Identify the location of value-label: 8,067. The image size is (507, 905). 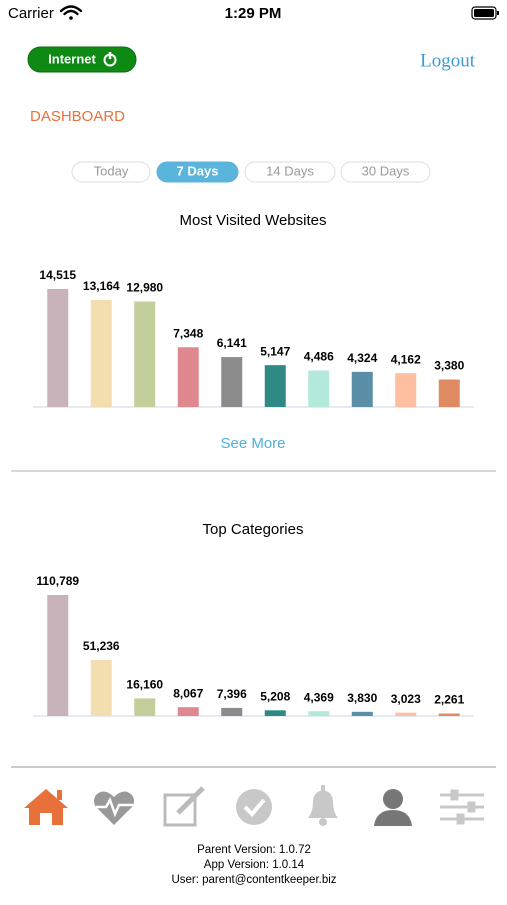
(188, 693).